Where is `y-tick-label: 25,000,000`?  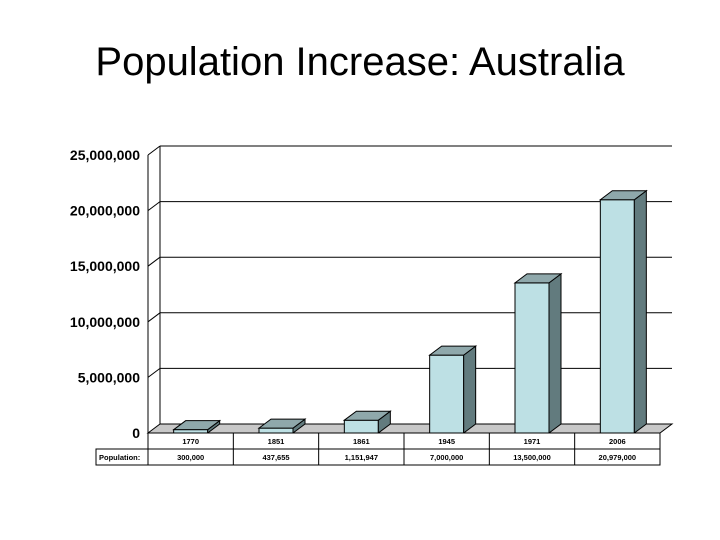
y-tick-label: 25,000,000 is located at coordinates (105, 155).